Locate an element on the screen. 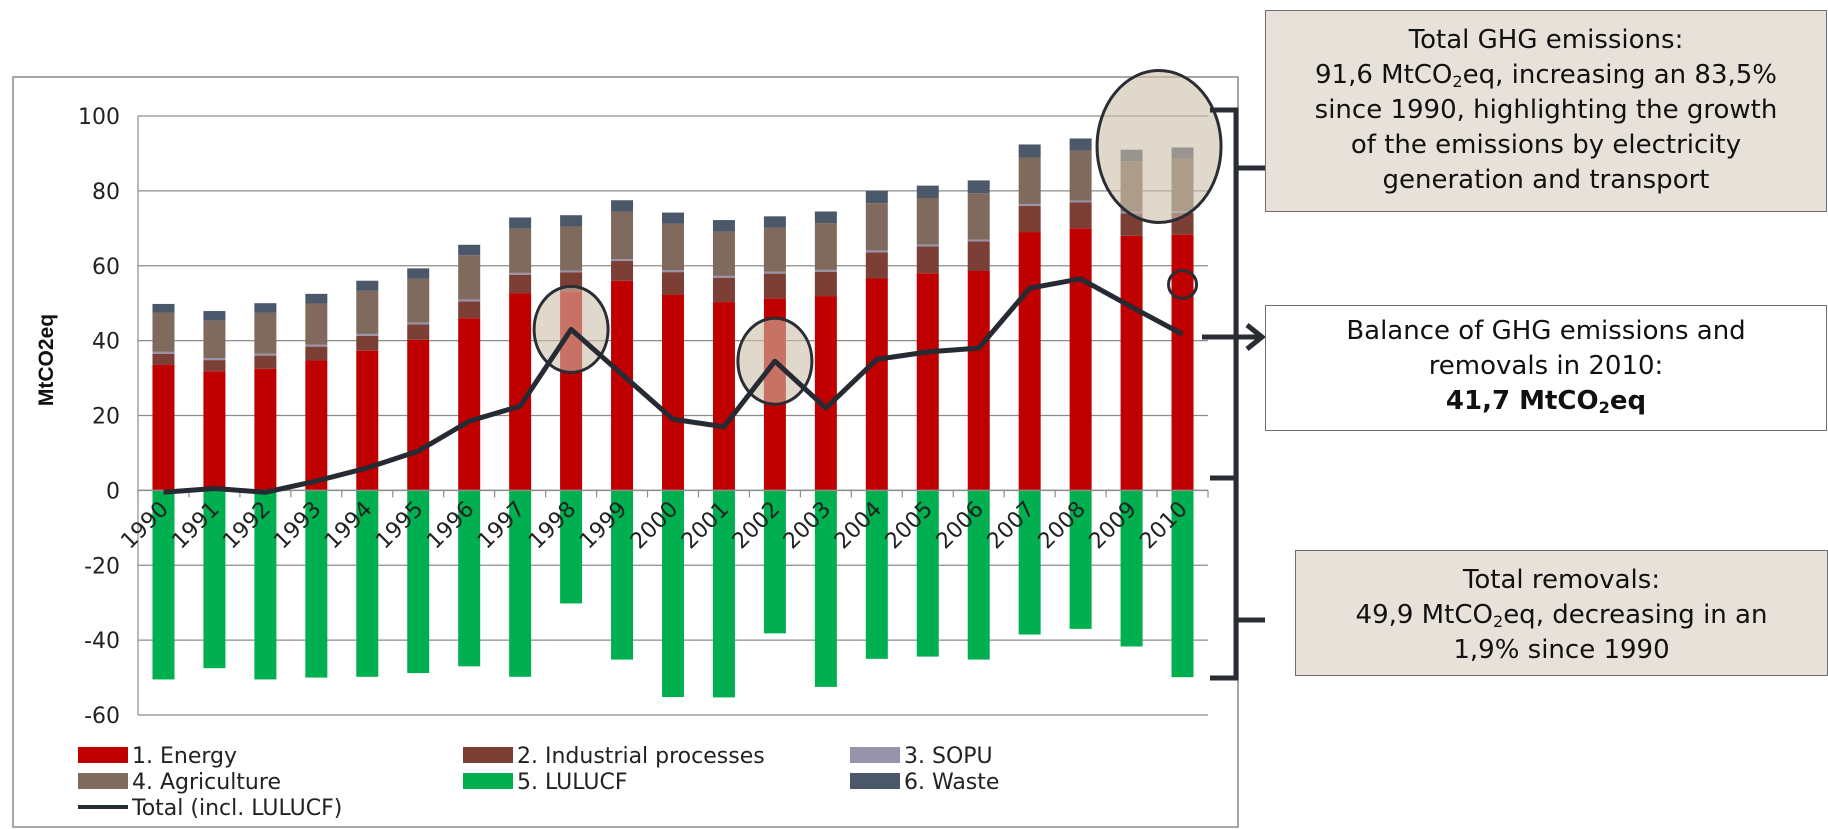 Image resolution: width=1828 pixels, height=829 pixels. x-axis is located at coordinates (673, 493).